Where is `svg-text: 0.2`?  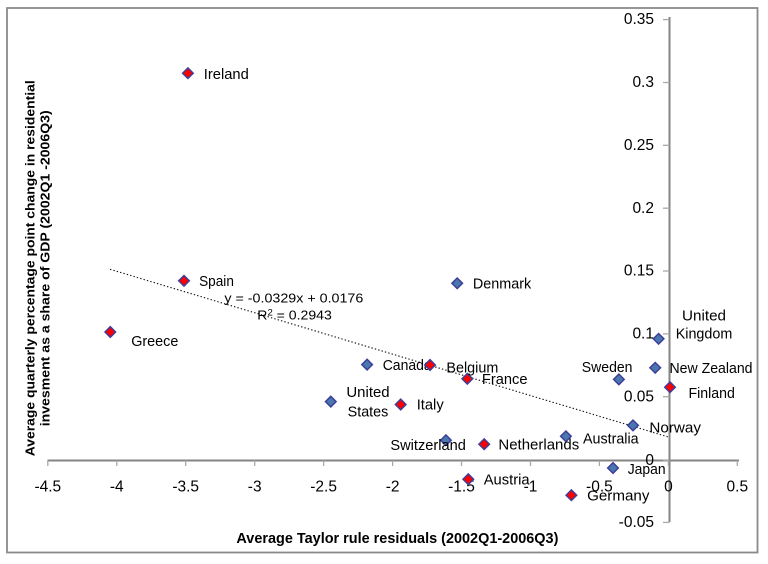 svg-text: 0.2 is located at coordinates (643, 208).